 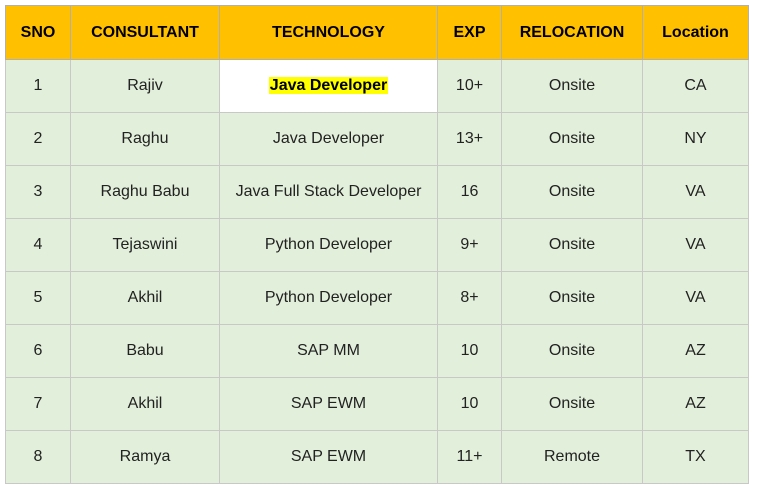 What do you see at coordinates (38, 404) in the screenshot?
I see `cell-sno: 7` at bounding box center [38, 404].